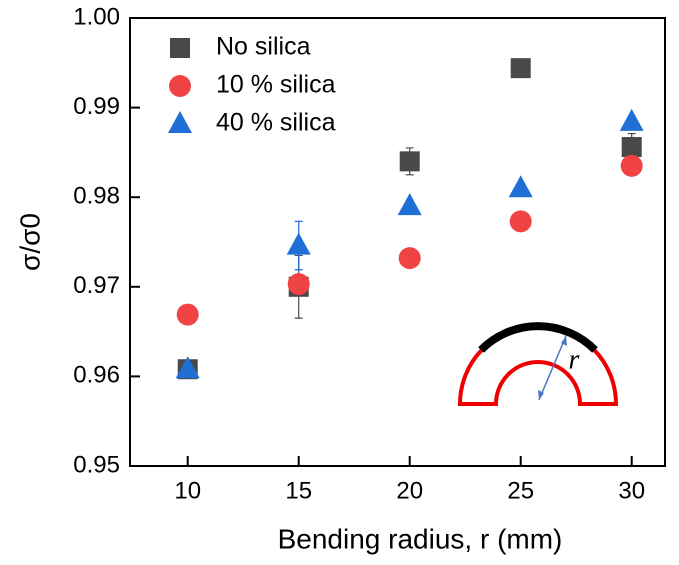 Image resolution: width=679 pixels, height=565 pixels. What do you see at coordinates (96, 285) in the screenshot?
I see `y-tick-label: 0.97` at bounding box center [96, 285].